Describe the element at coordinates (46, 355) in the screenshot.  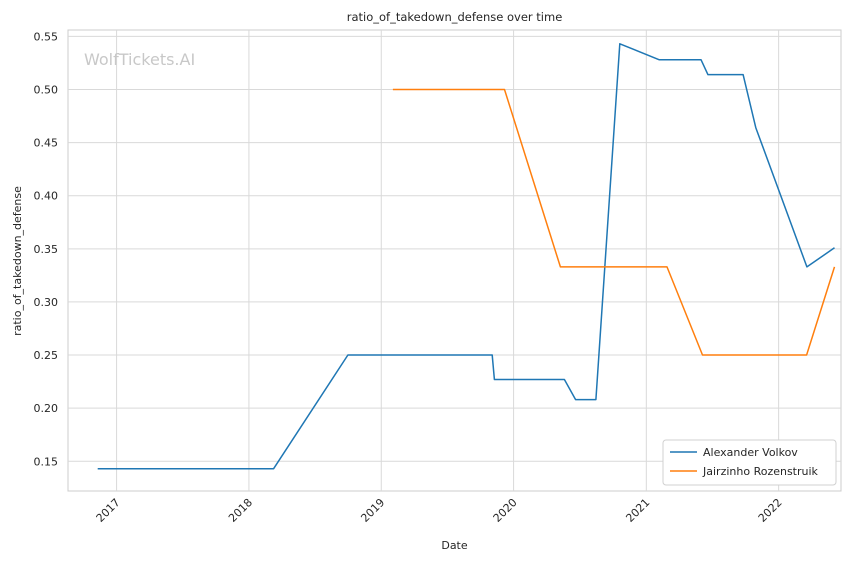
I see `y-tick-label: 0.25` at that location.